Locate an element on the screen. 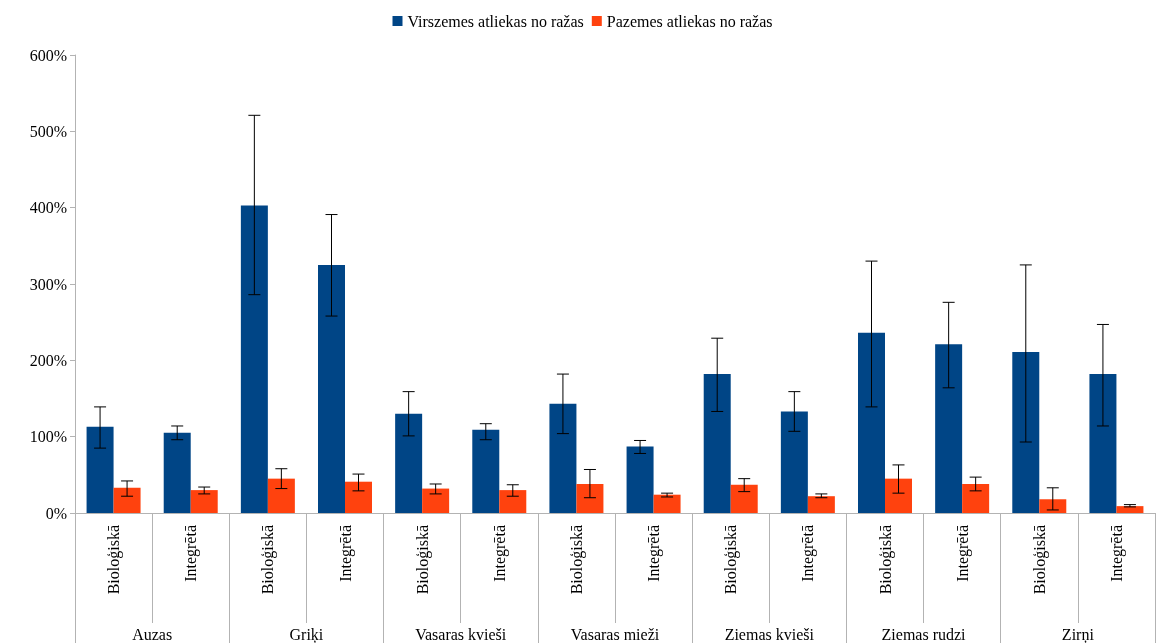 The height and width of the screenshot is (643, 1165). text: Ziemas kvieši is located at coordinates (769, 634).